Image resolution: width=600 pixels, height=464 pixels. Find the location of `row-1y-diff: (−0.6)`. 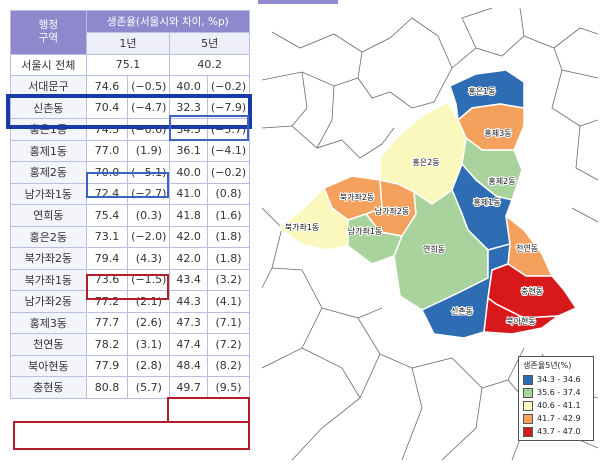

row-1y-diff: (−0.6) is located at coordinates (149, 129).